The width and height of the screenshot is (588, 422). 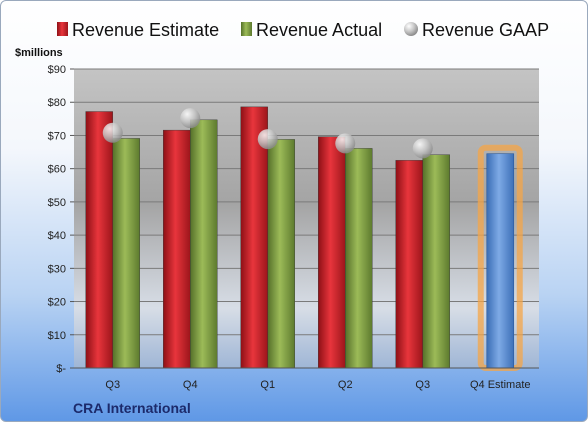 I want to click on y-tick-label: $-, so click(x=61, y=369).